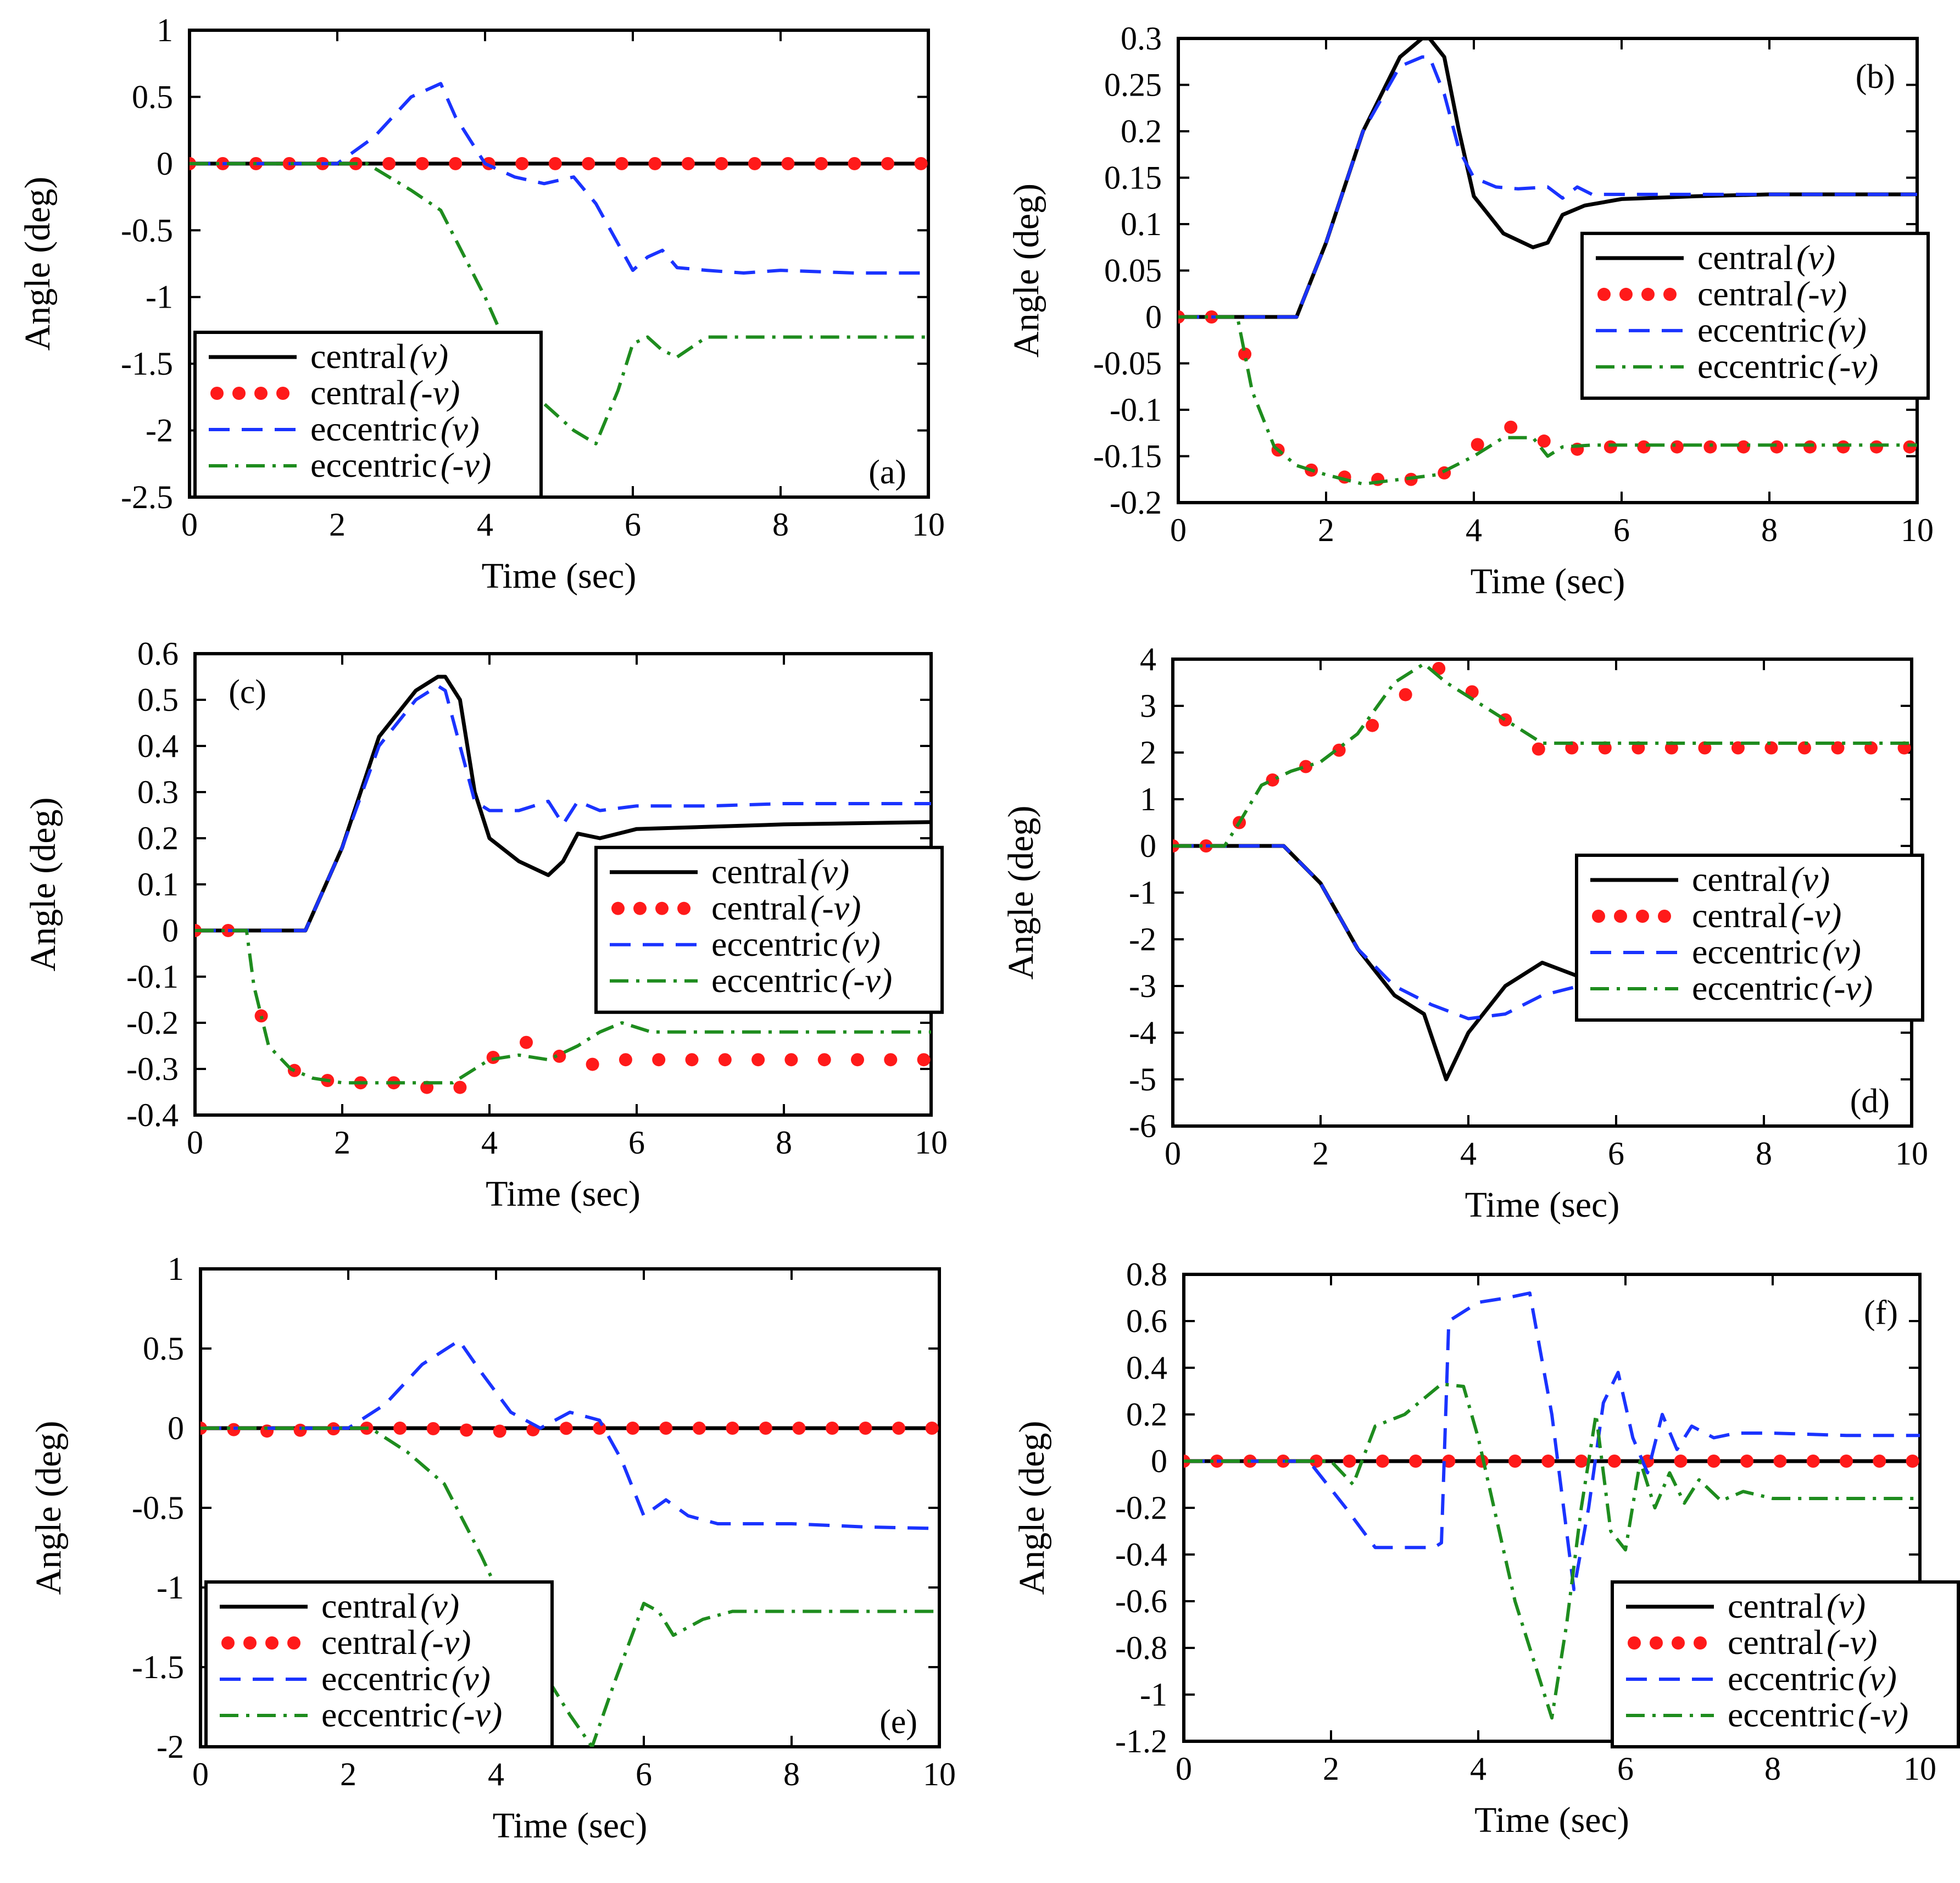 Image resolution: width=1960 pixels, height=1883 pixels. What do you see at coordinates (1148, 706) in the screenshot?
I see `y-tick-label: 3` at bounding box center [1148, 706].